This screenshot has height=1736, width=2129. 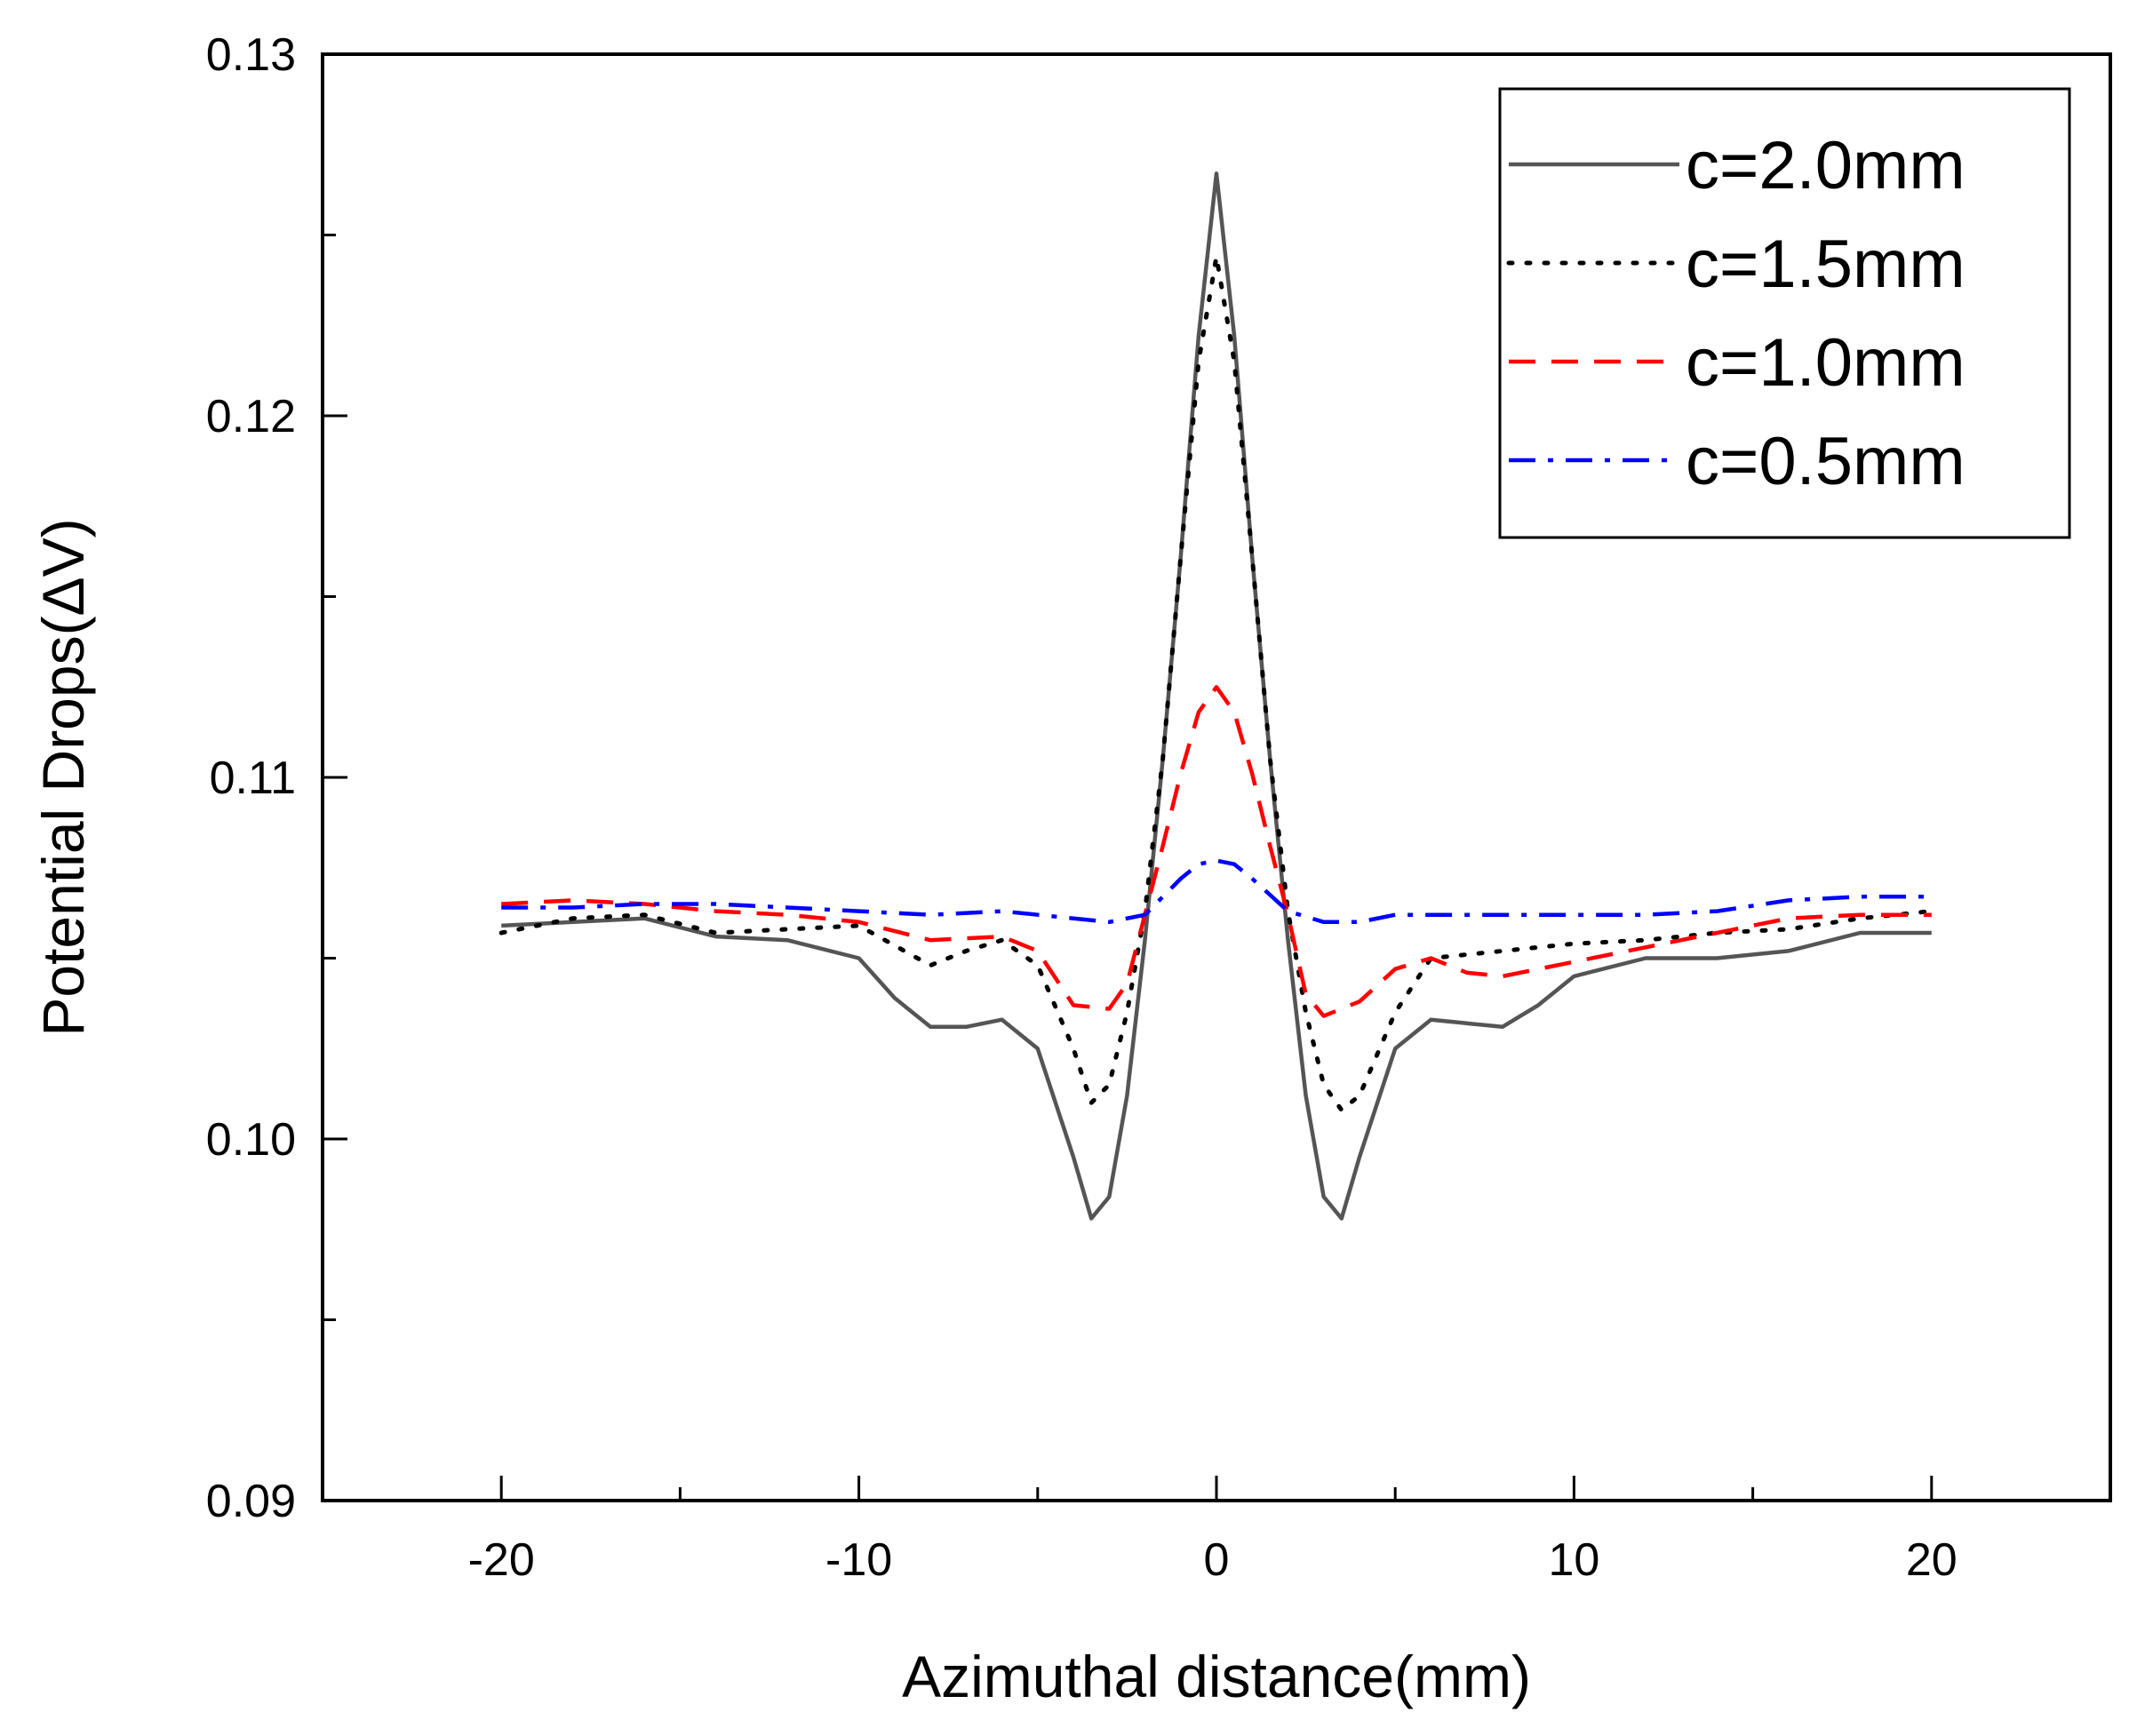 I want to click on legend: c=2.0mm c=1.5mm c=1.0mm c=0.5mm, so click(x=1784, y=313).